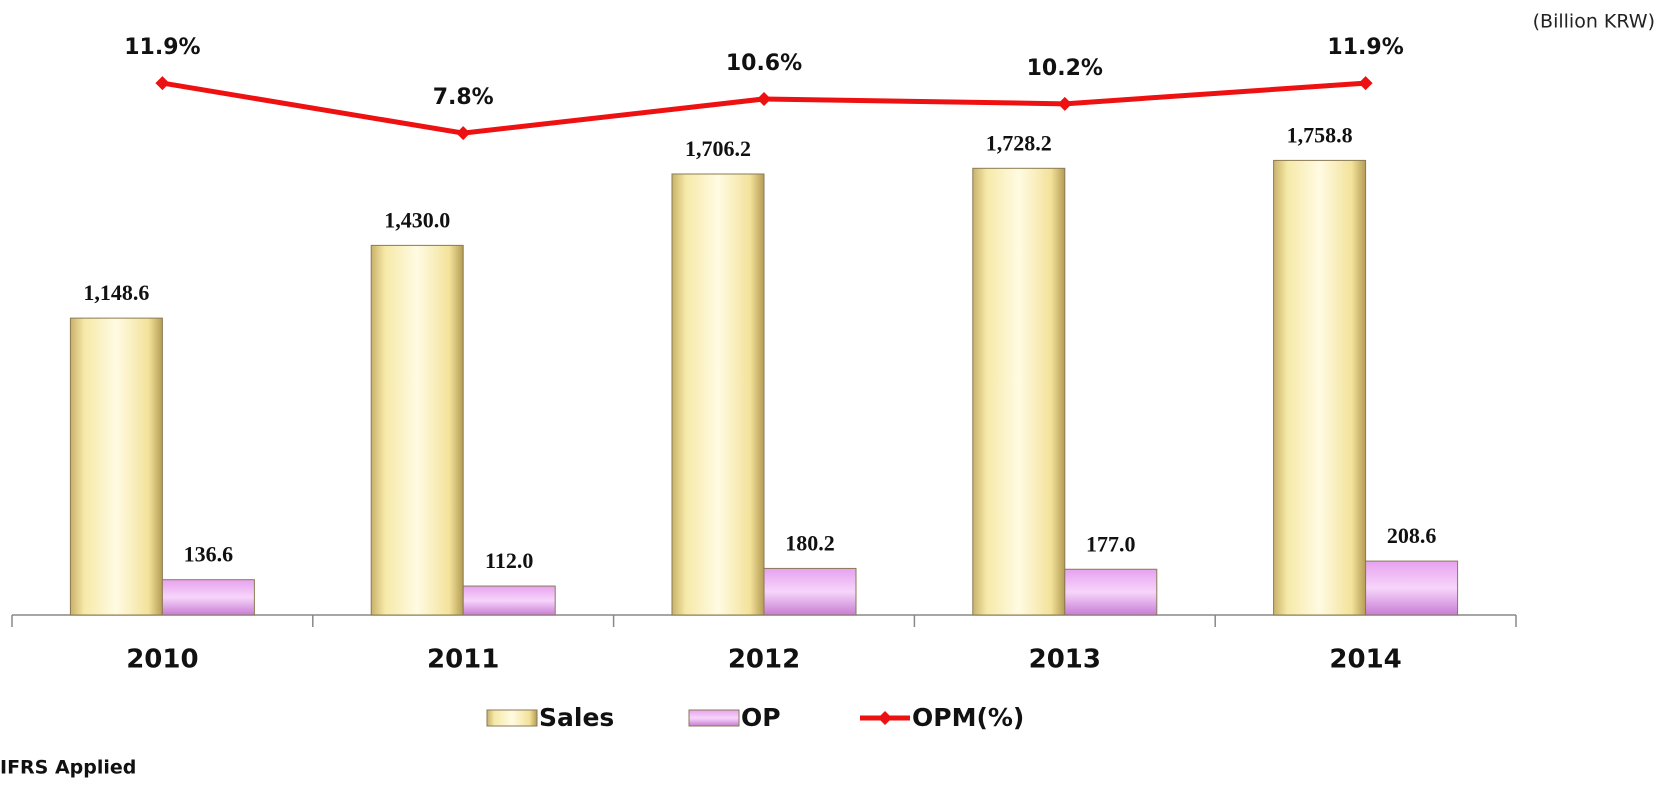  What do you see at coordinates (463, 97) in the screenshot?
I see `data-label: 7.8%` at bounding box center [463, 97].